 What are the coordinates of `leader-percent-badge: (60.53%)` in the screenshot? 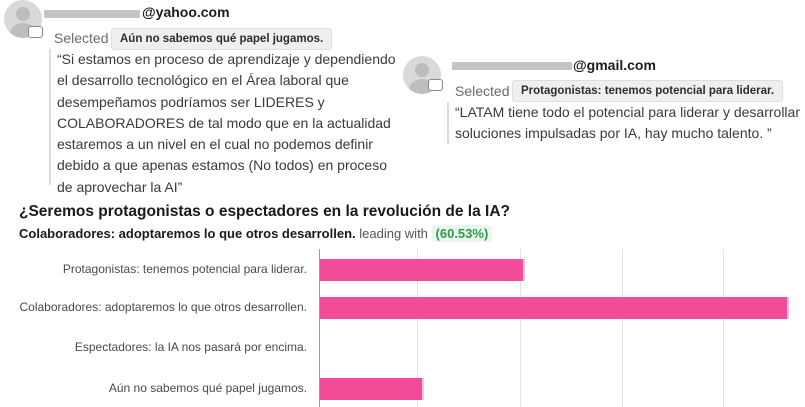 It's located at (462, 233).